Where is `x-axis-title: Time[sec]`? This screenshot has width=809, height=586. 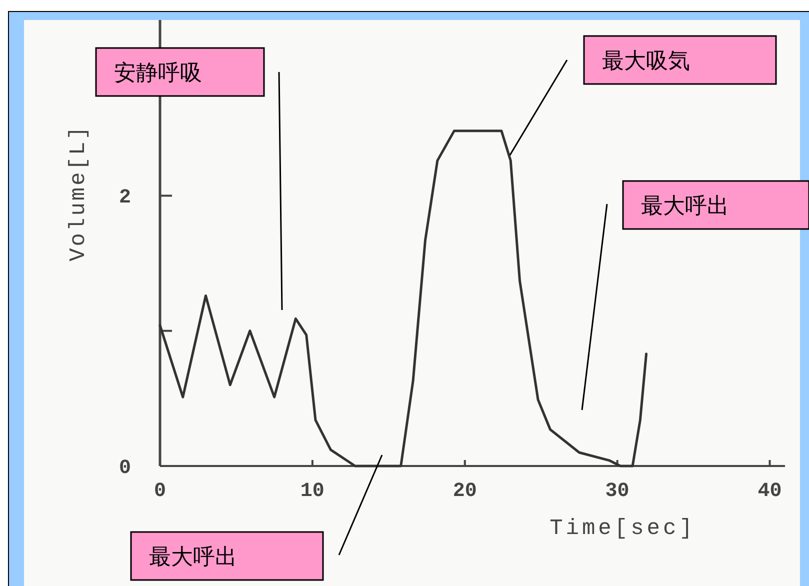
x-axis-title: Time[sec] is located at coordinates (623, 528).